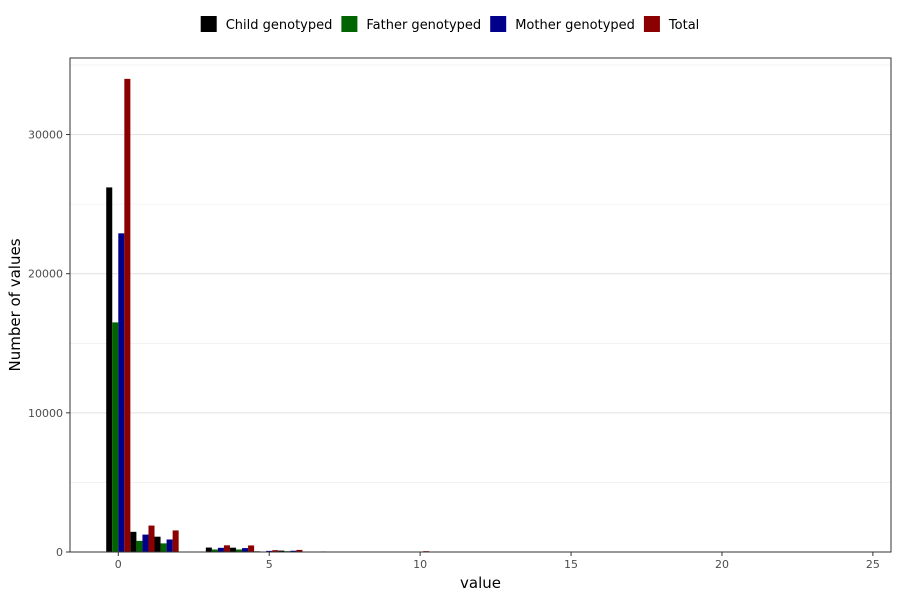  Describe the element at coordinates (49, 344) in the screenshot. I see `y-axis: 0 10000 20000 30000` at that location.